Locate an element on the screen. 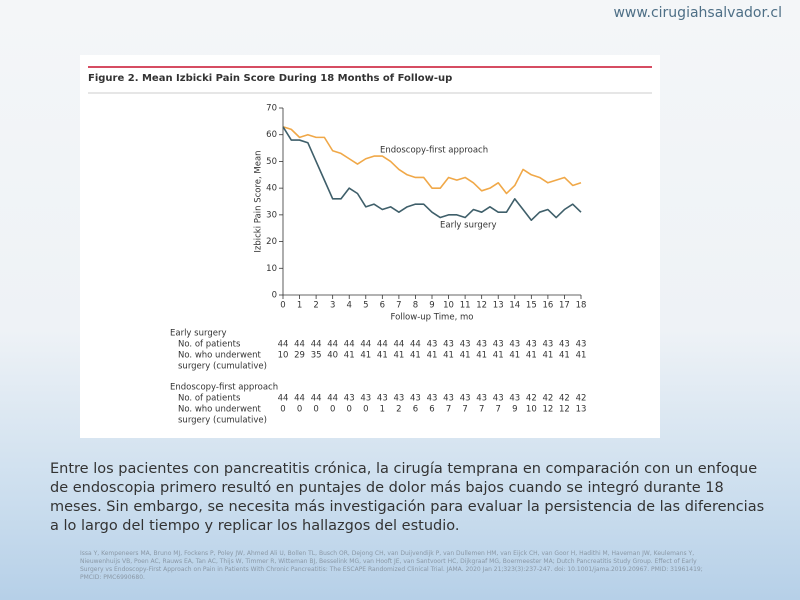 The width and height of the screenshot is (800, 600). x-tick-label: 1 is located at coordinates (299, 306).